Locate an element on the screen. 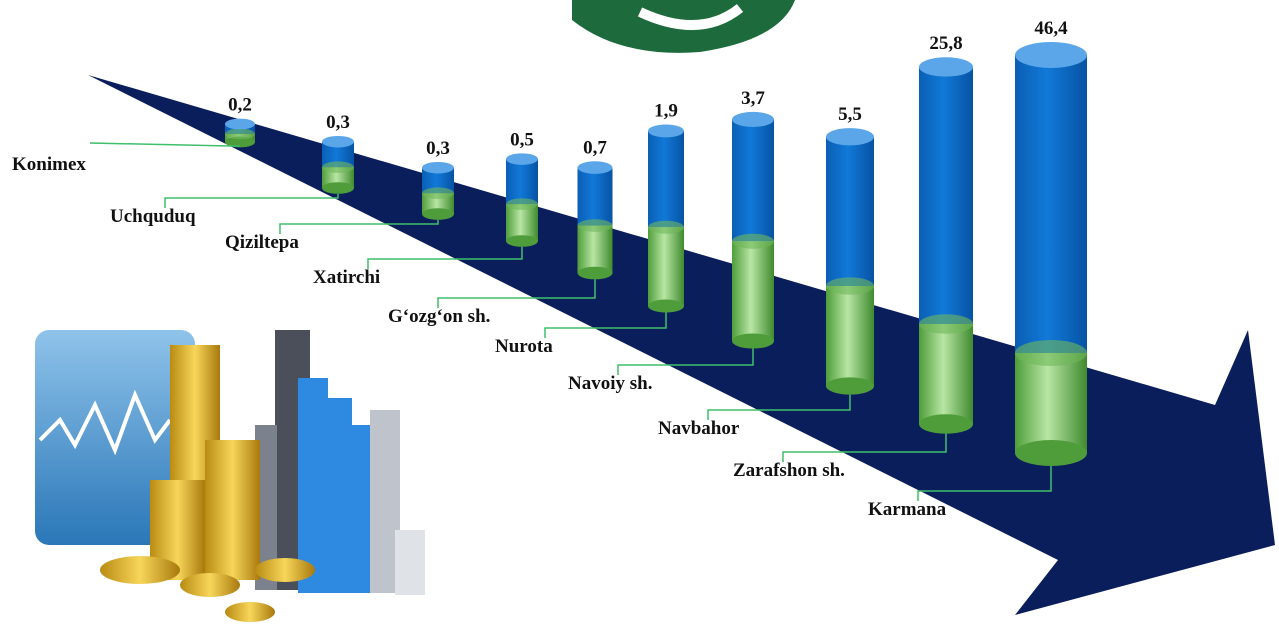  category-label: Qiziltepa is located at coordinates (262, 242).